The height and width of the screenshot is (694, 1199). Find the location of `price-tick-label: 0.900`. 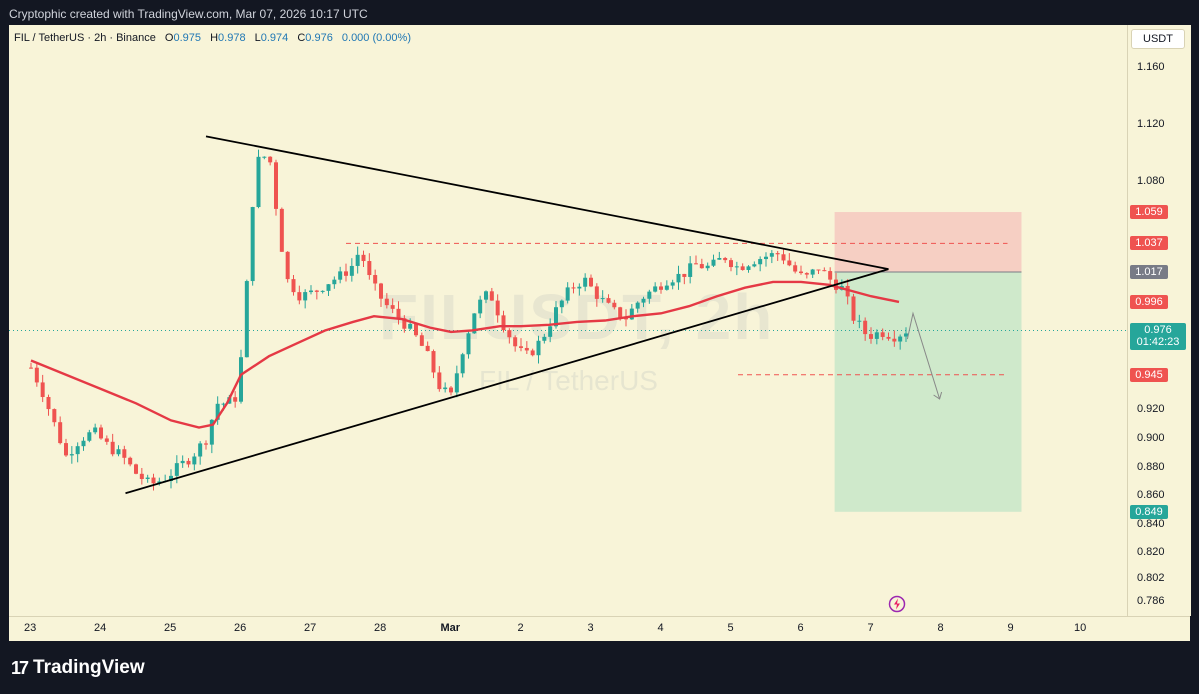

price-tick-label: 0.900 is located at coordinates (1151, 437).